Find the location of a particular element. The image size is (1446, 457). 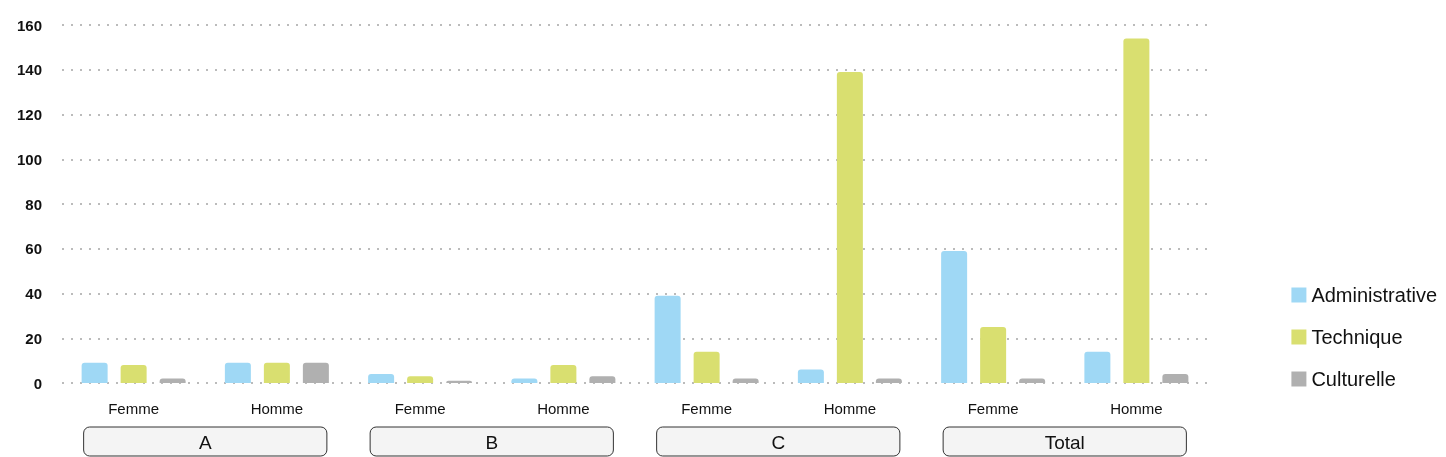

legend-label: Administrative is located at coordinates (1374, 295).